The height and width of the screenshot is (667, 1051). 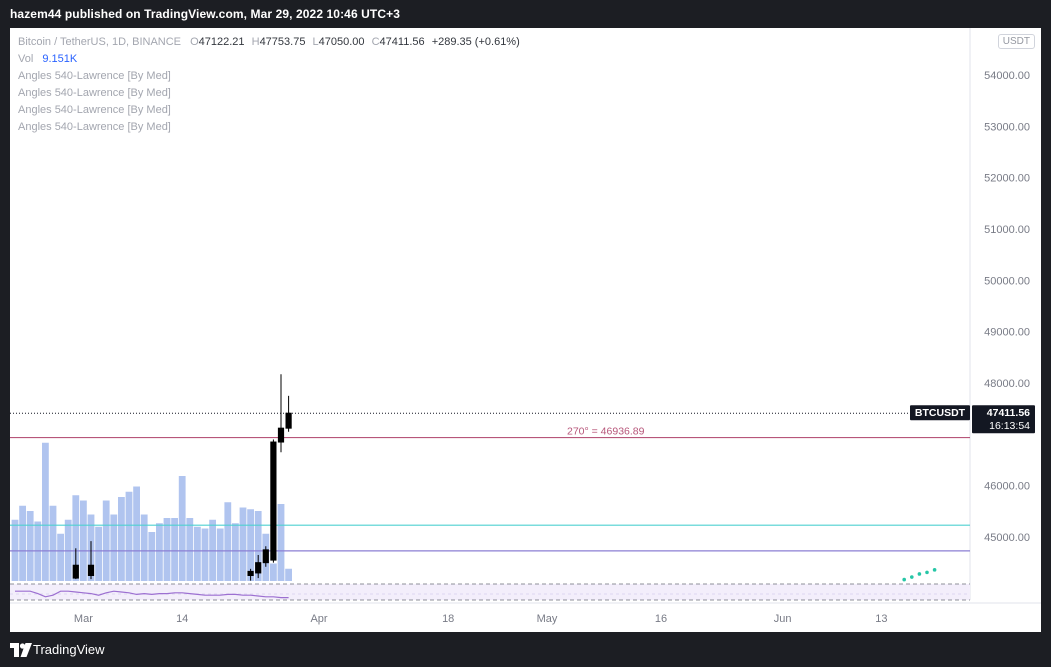 I want to click on y-tick-label: 46000.00, so click(x=1007, y=487).